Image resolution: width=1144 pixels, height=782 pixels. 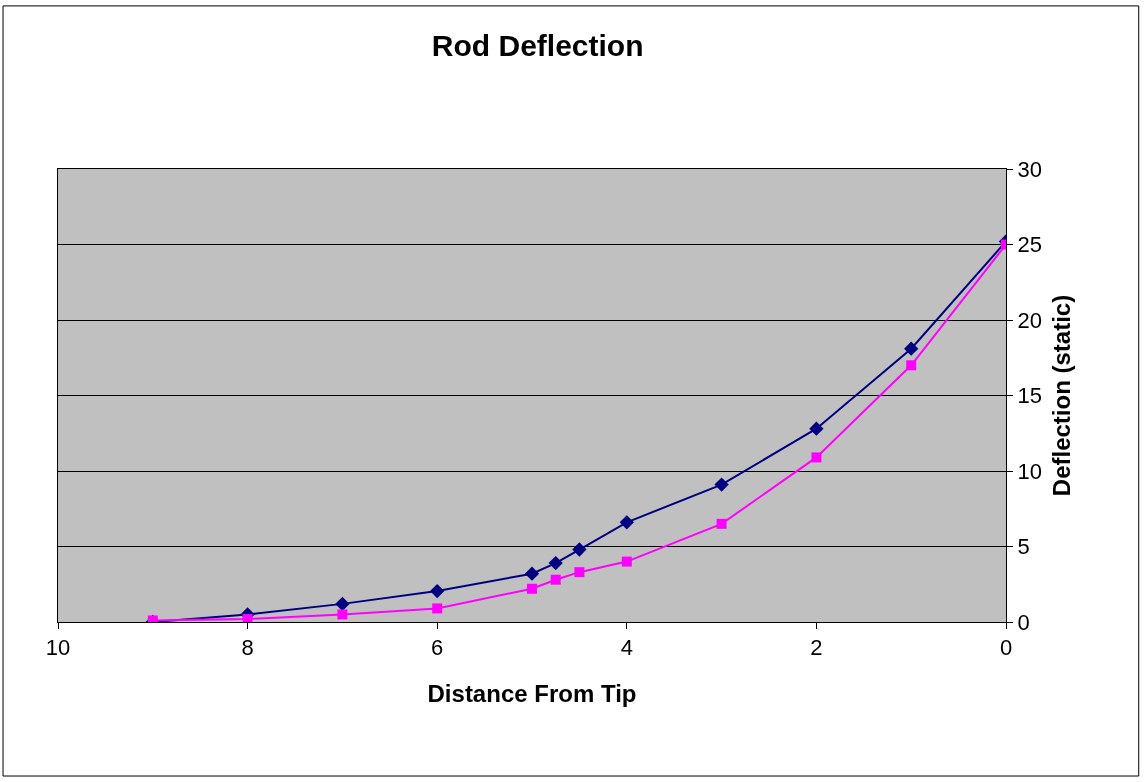 What do you see at coordinates (1062, 395) in the screenshot?
I see `y-axis-title: Deflection (static)` at bounding box center [1062, 395].